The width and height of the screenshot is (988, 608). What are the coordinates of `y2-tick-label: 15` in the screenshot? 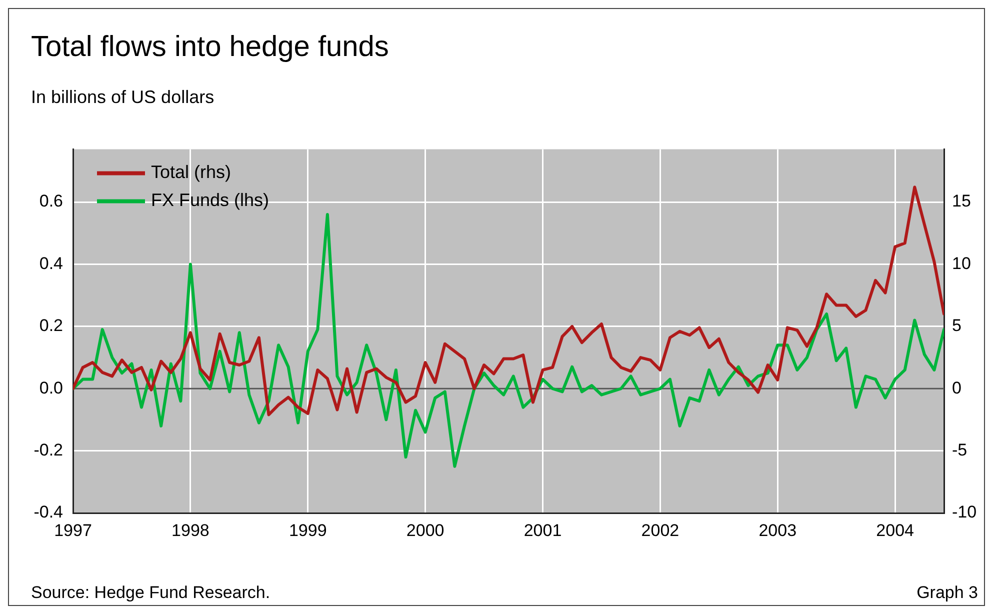 It's located at (961, 201).